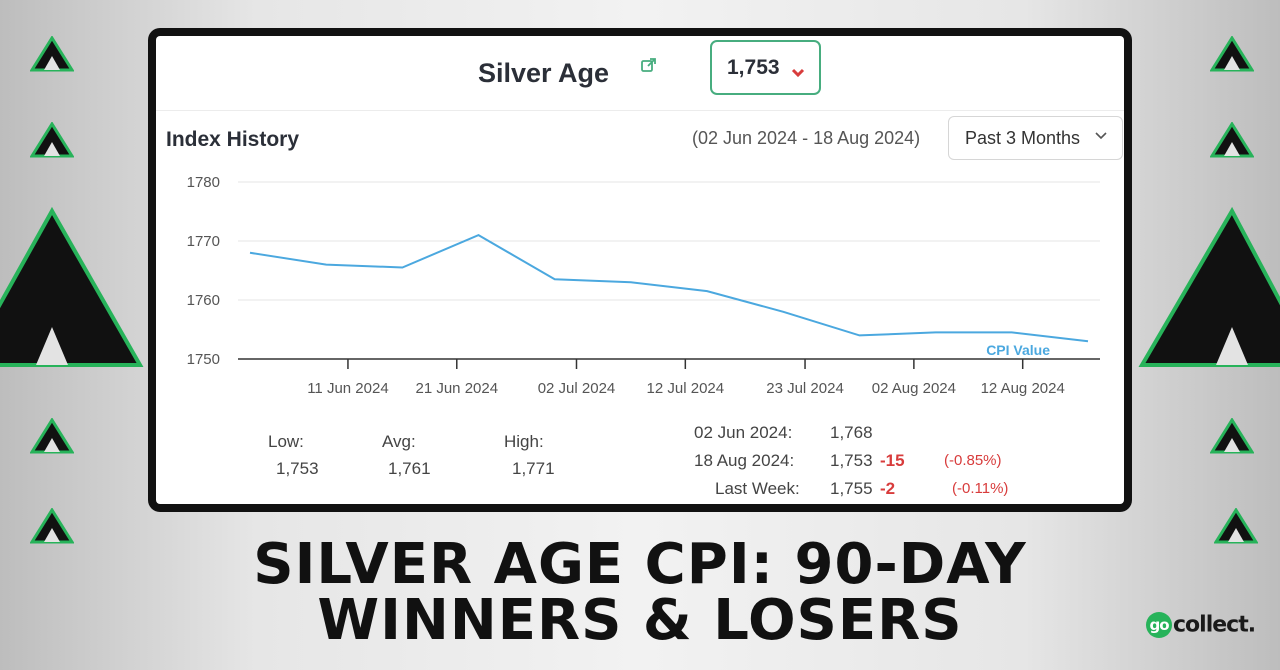  Describe the element at coordinates (203, 300) in the screenshot. I see `y-tick-label: 1760` at that location.